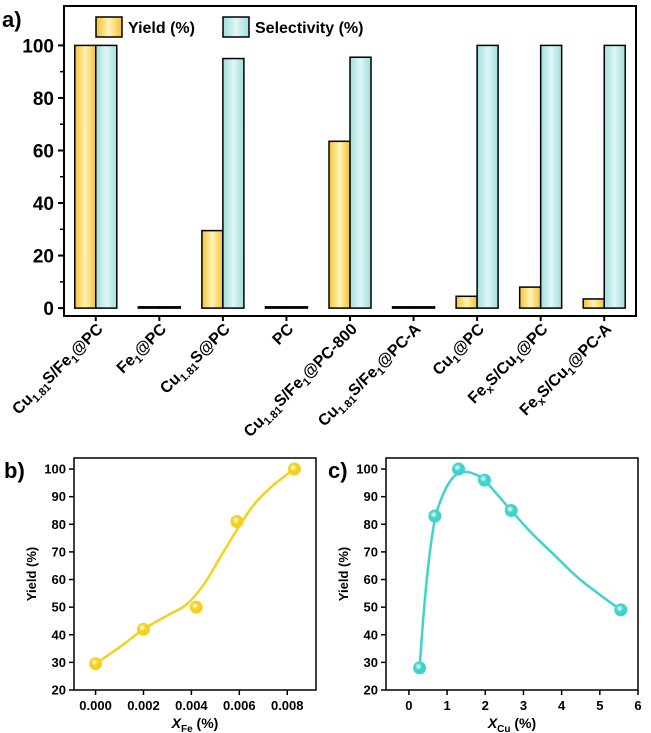 Image resolution: width=651 pixels, height=733 pixels. I want to click on panel-c-label: c), so click(338, 470).